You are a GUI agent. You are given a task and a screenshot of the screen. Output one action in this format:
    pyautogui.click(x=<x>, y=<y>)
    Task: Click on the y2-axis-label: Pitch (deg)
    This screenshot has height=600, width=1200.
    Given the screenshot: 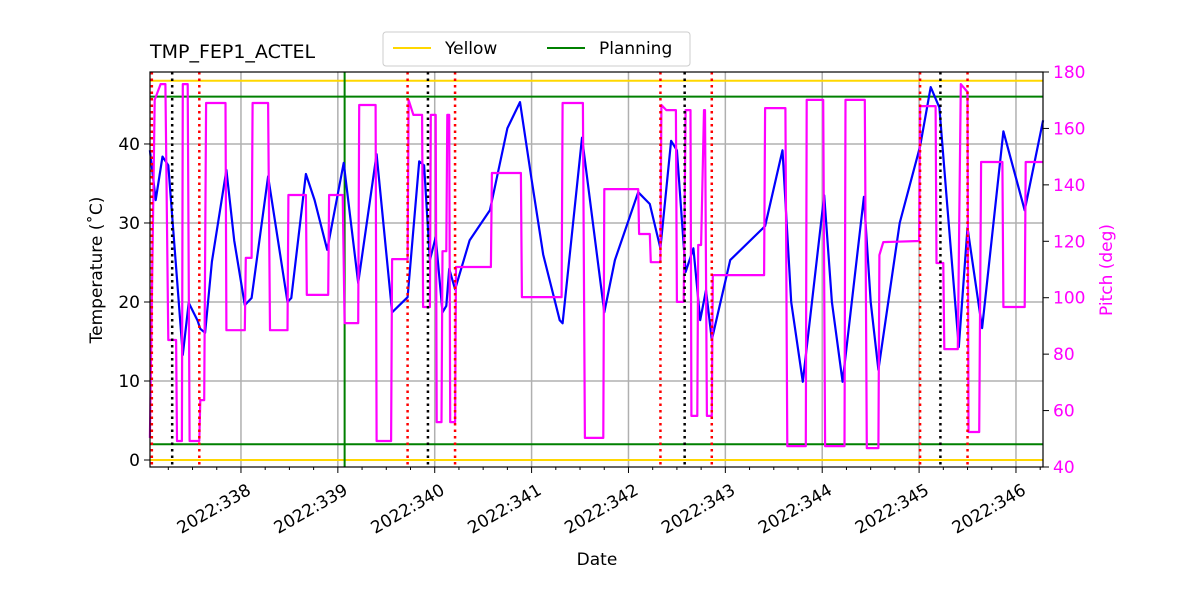 What is the action you would take?
    pyautogui.click(x=1107, y=270)
    